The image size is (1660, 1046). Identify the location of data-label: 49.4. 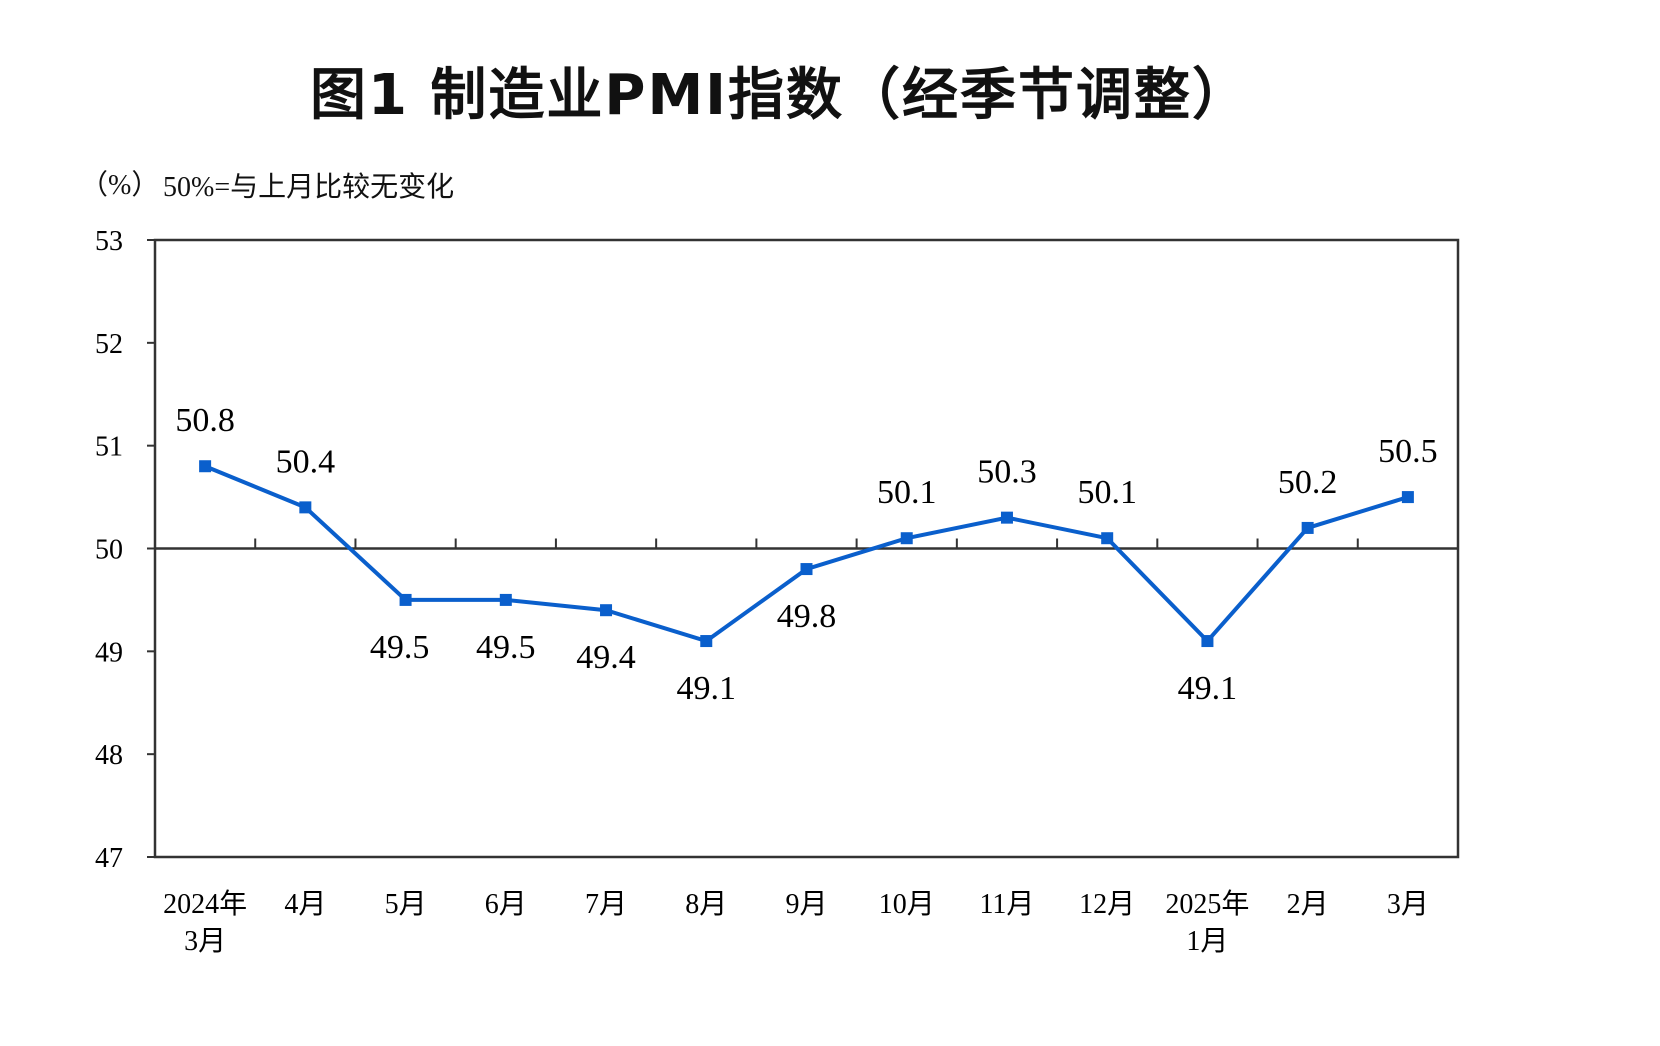
(606, 657).